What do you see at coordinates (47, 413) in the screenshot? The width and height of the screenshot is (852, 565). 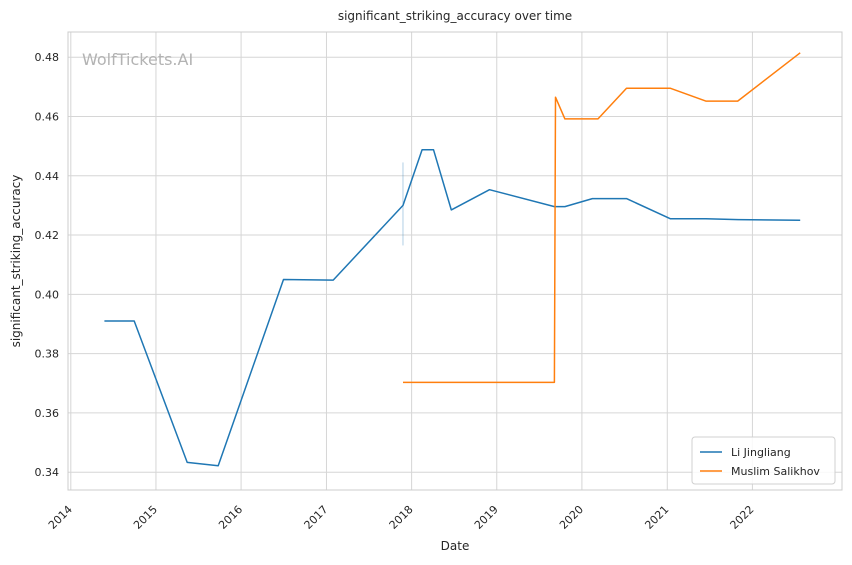 I see `y-tick-label: 0.36` at bounding box center [47, 413].